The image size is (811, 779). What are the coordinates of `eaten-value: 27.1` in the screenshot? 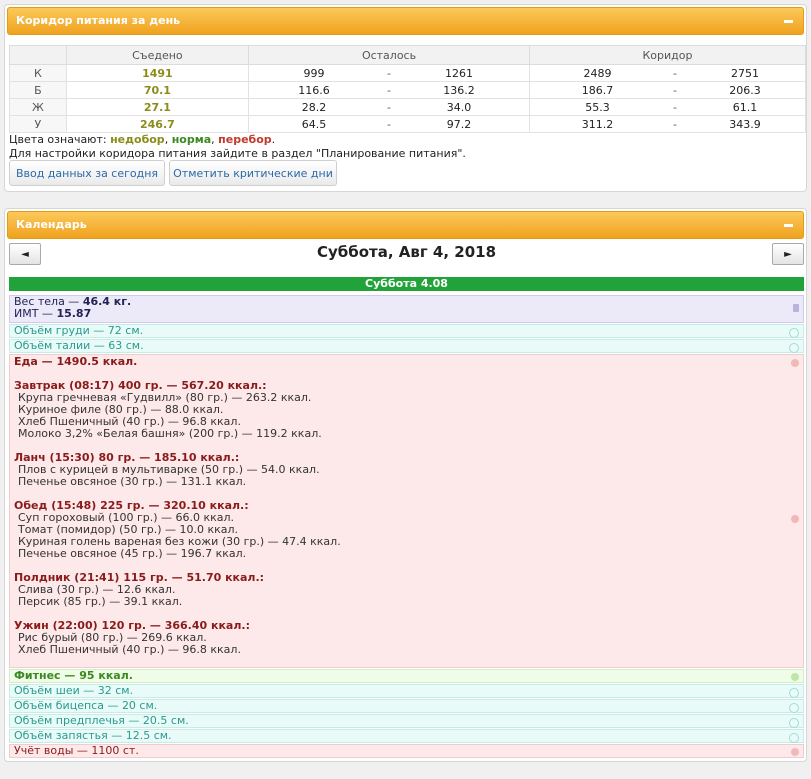 It's located at (157, 107).